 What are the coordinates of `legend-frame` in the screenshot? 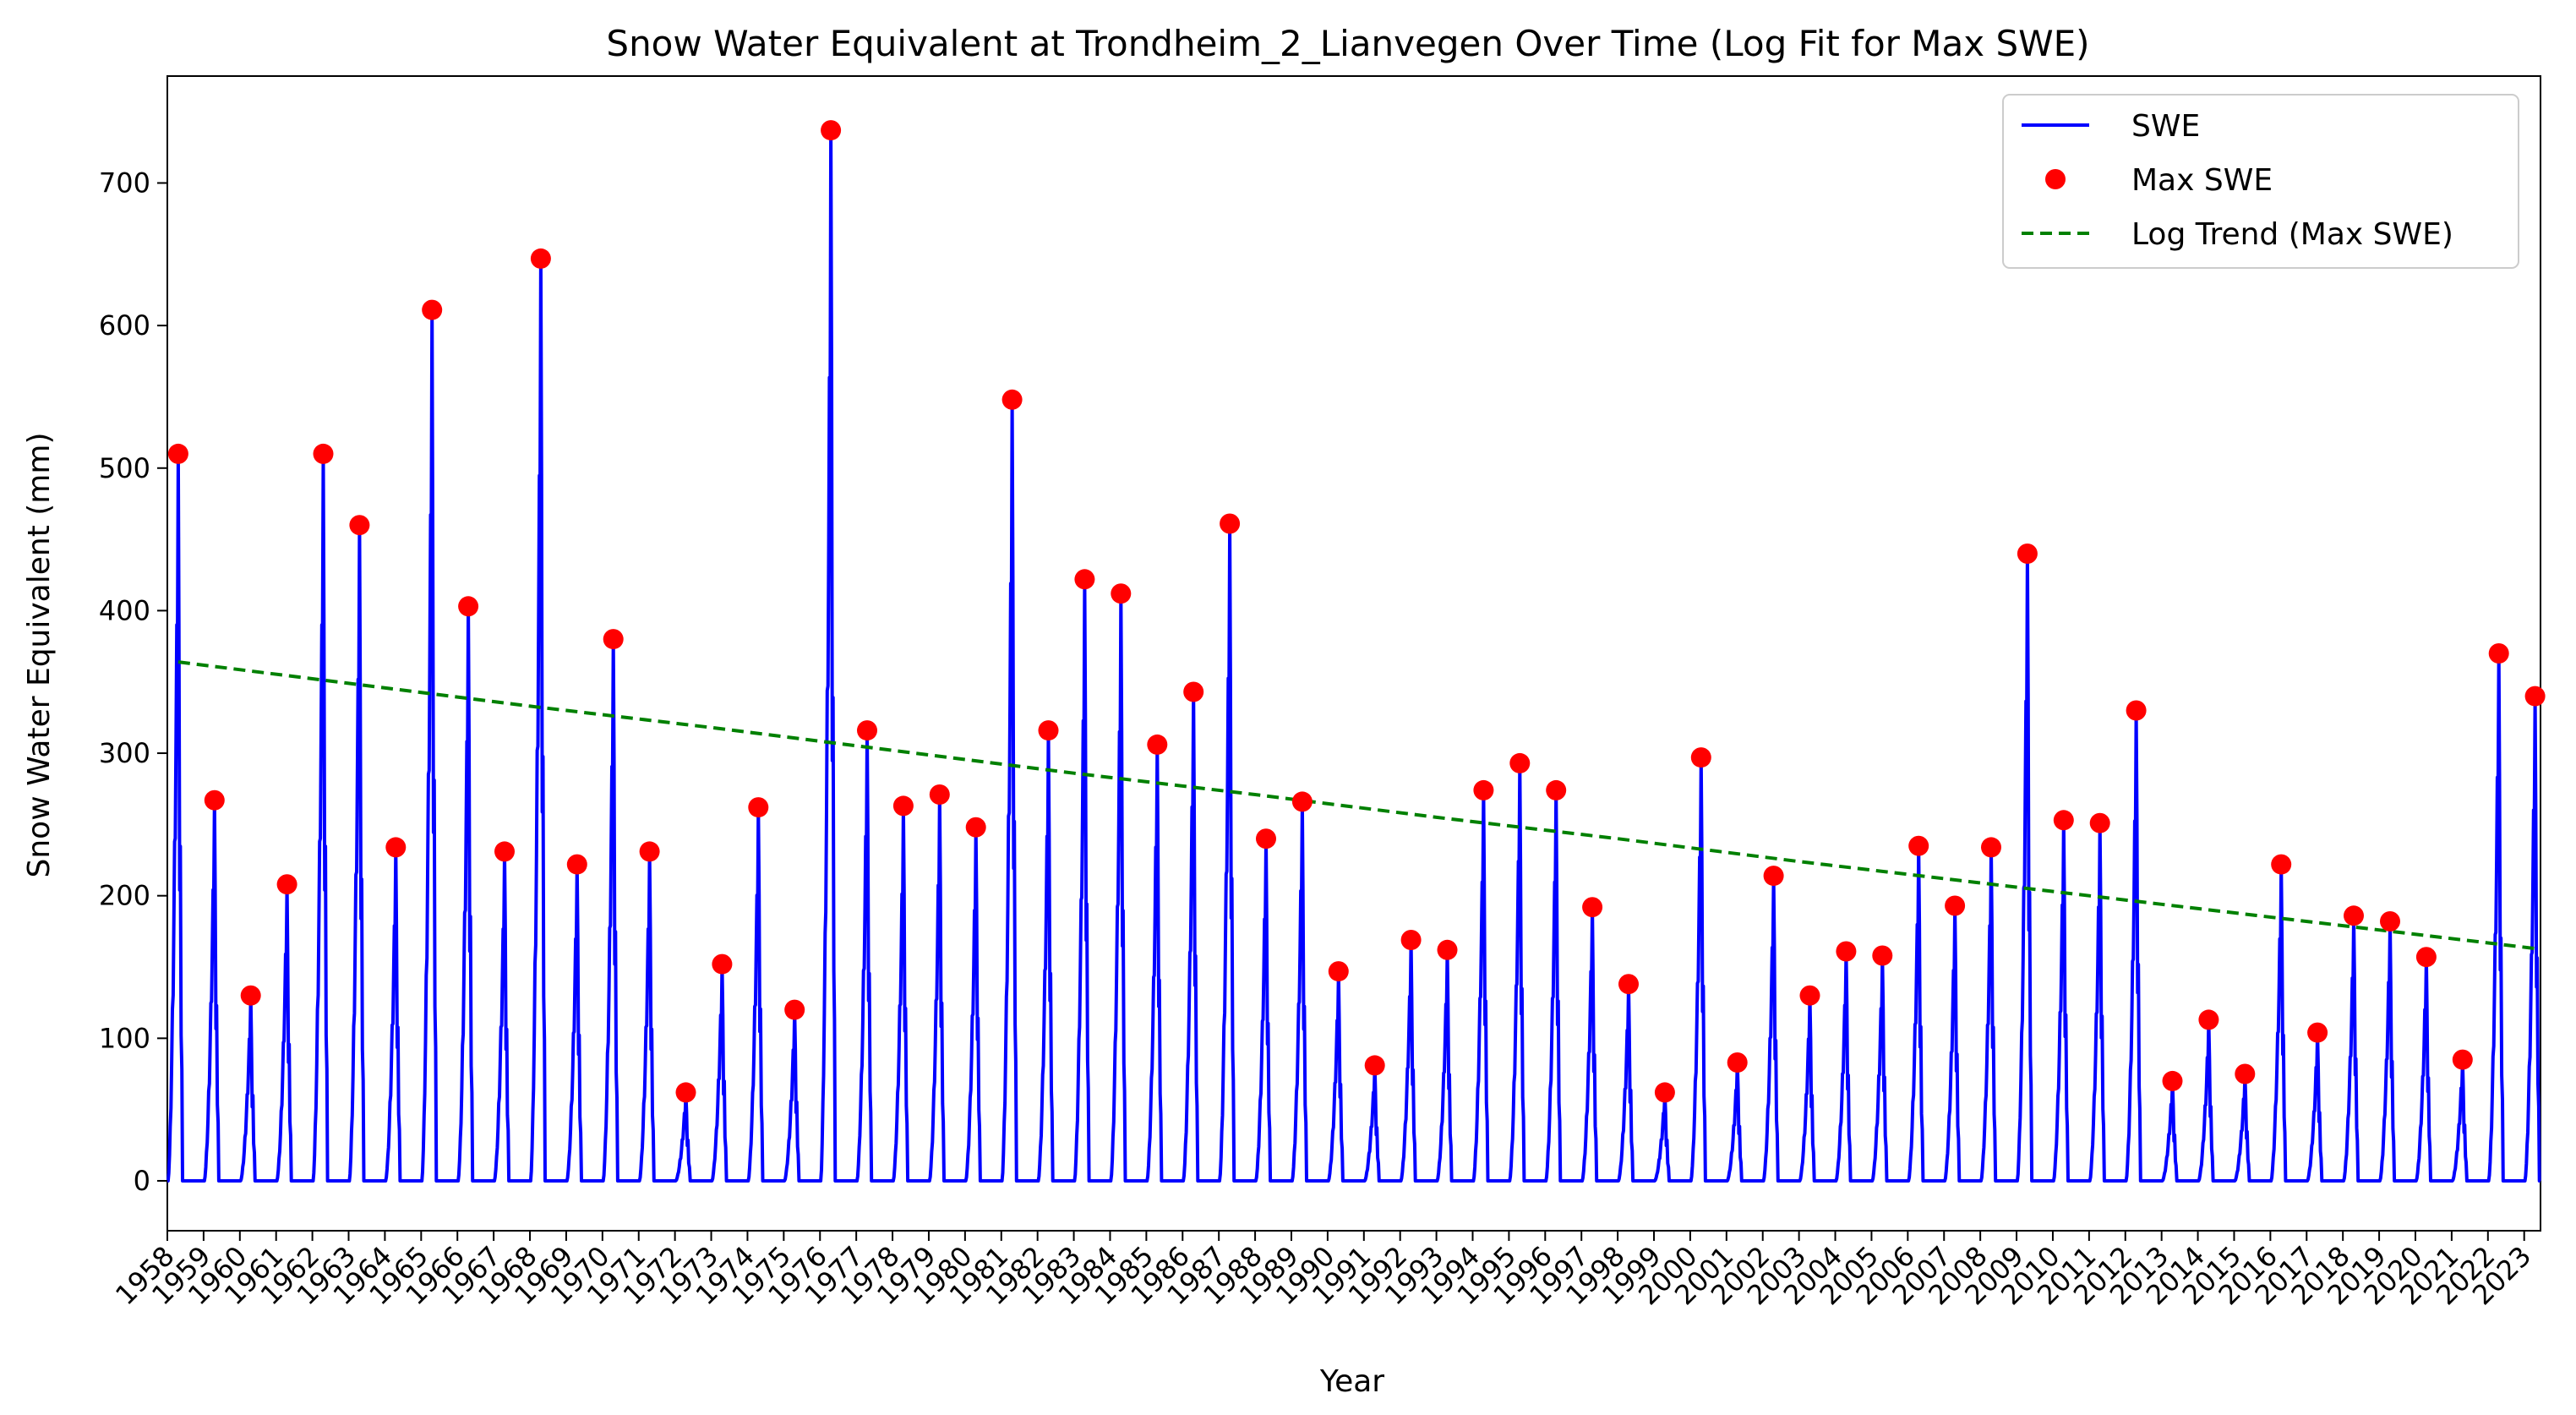 It's located at (2260, 181).